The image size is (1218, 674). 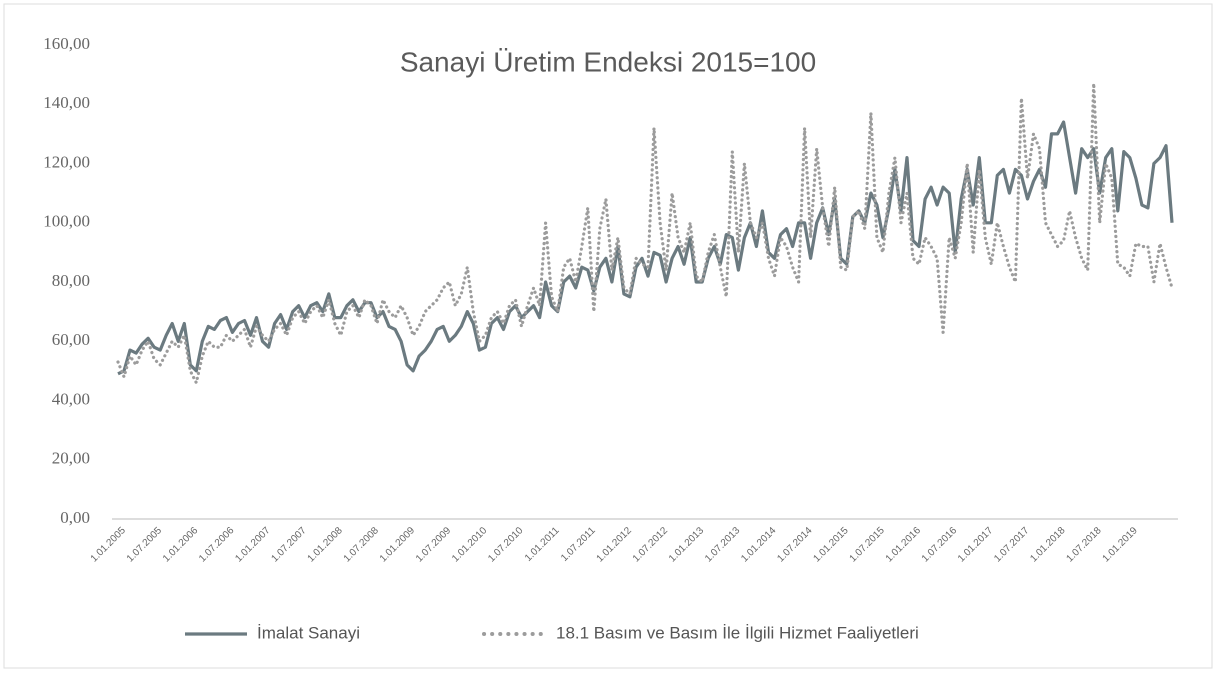 What do you see at coordinates (71, 458) in the screenshot?
I see `y-tick-label: 20,00` at bounding box center [71, 458].